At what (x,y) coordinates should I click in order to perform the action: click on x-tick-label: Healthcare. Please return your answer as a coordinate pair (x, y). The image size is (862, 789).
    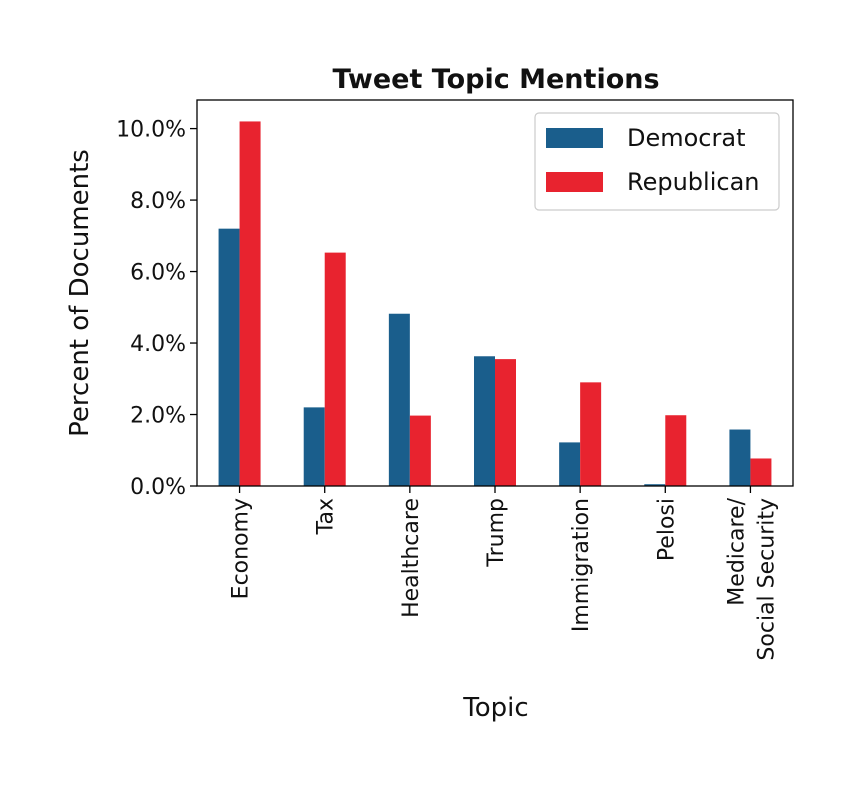
    Looking at the image, I should click on (411, 558).